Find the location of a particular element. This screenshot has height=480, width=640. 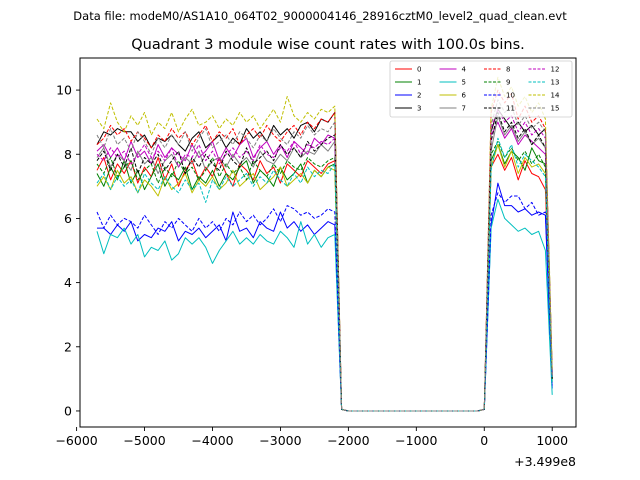

y-tick-label: 4 is located at coordinates (68, 282).